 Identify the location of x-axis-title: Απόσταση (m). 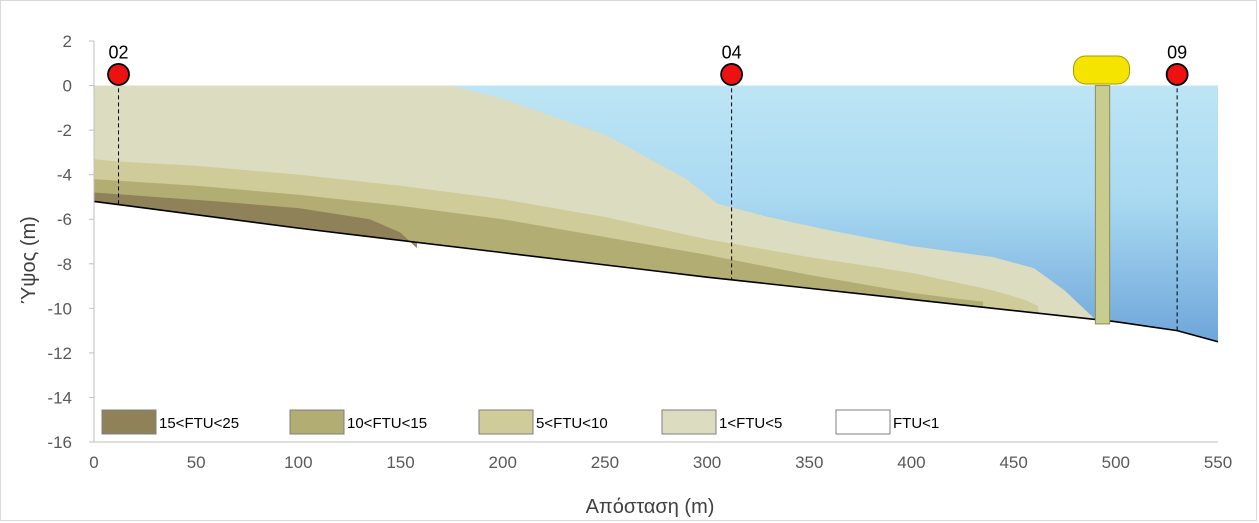
(650, 507).